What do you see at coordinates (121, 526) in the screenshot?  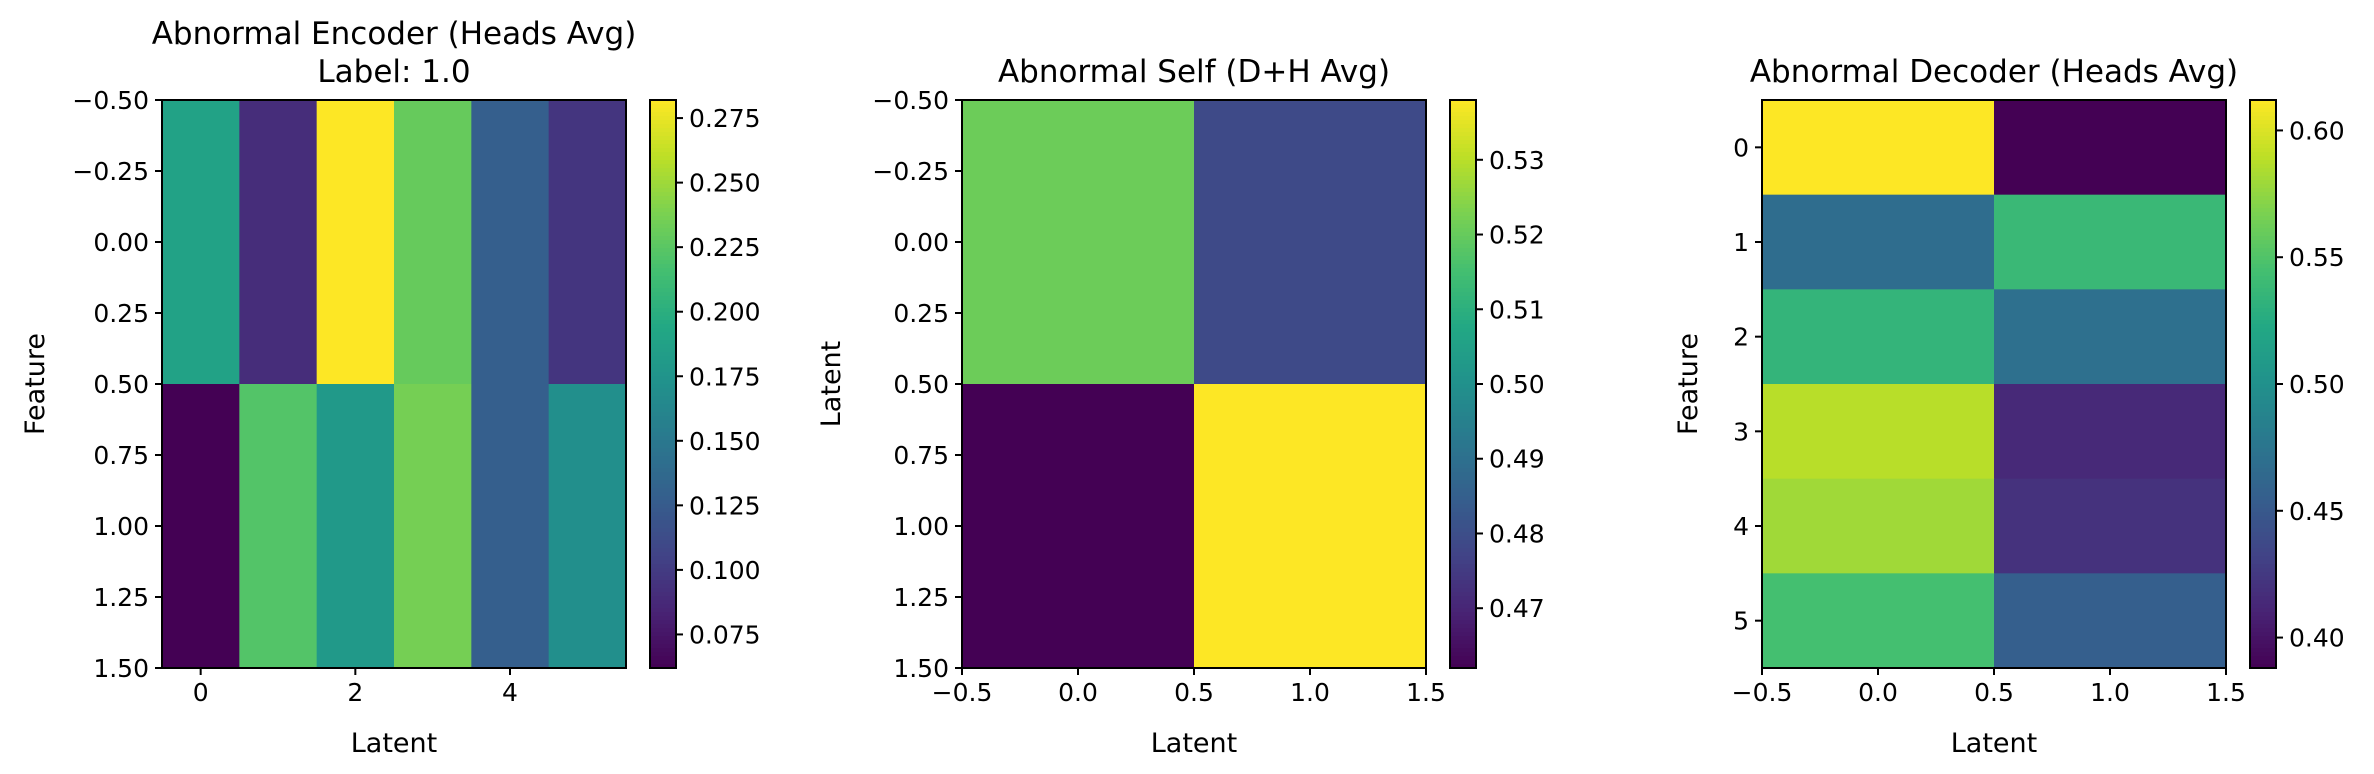 I see `panel-encoder-ytick-label: 1.00` at bounding box center [121, 526].